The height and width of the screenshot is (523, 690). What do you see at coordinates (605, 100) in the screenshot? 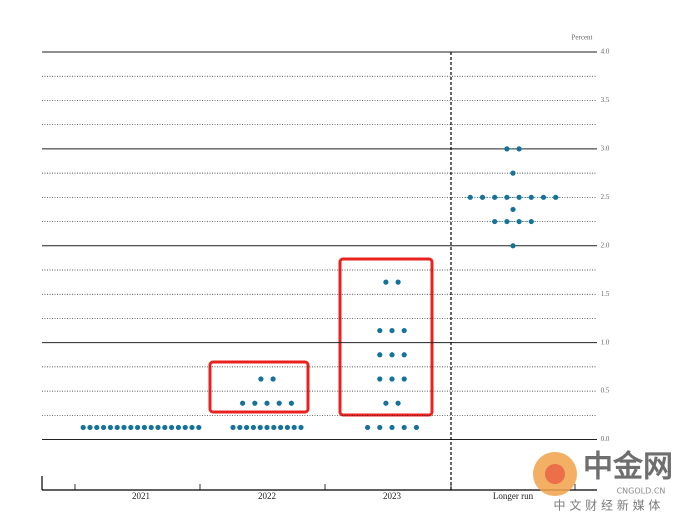
I see `y-tick-label: 3.5` at bounding box center [605, 100].